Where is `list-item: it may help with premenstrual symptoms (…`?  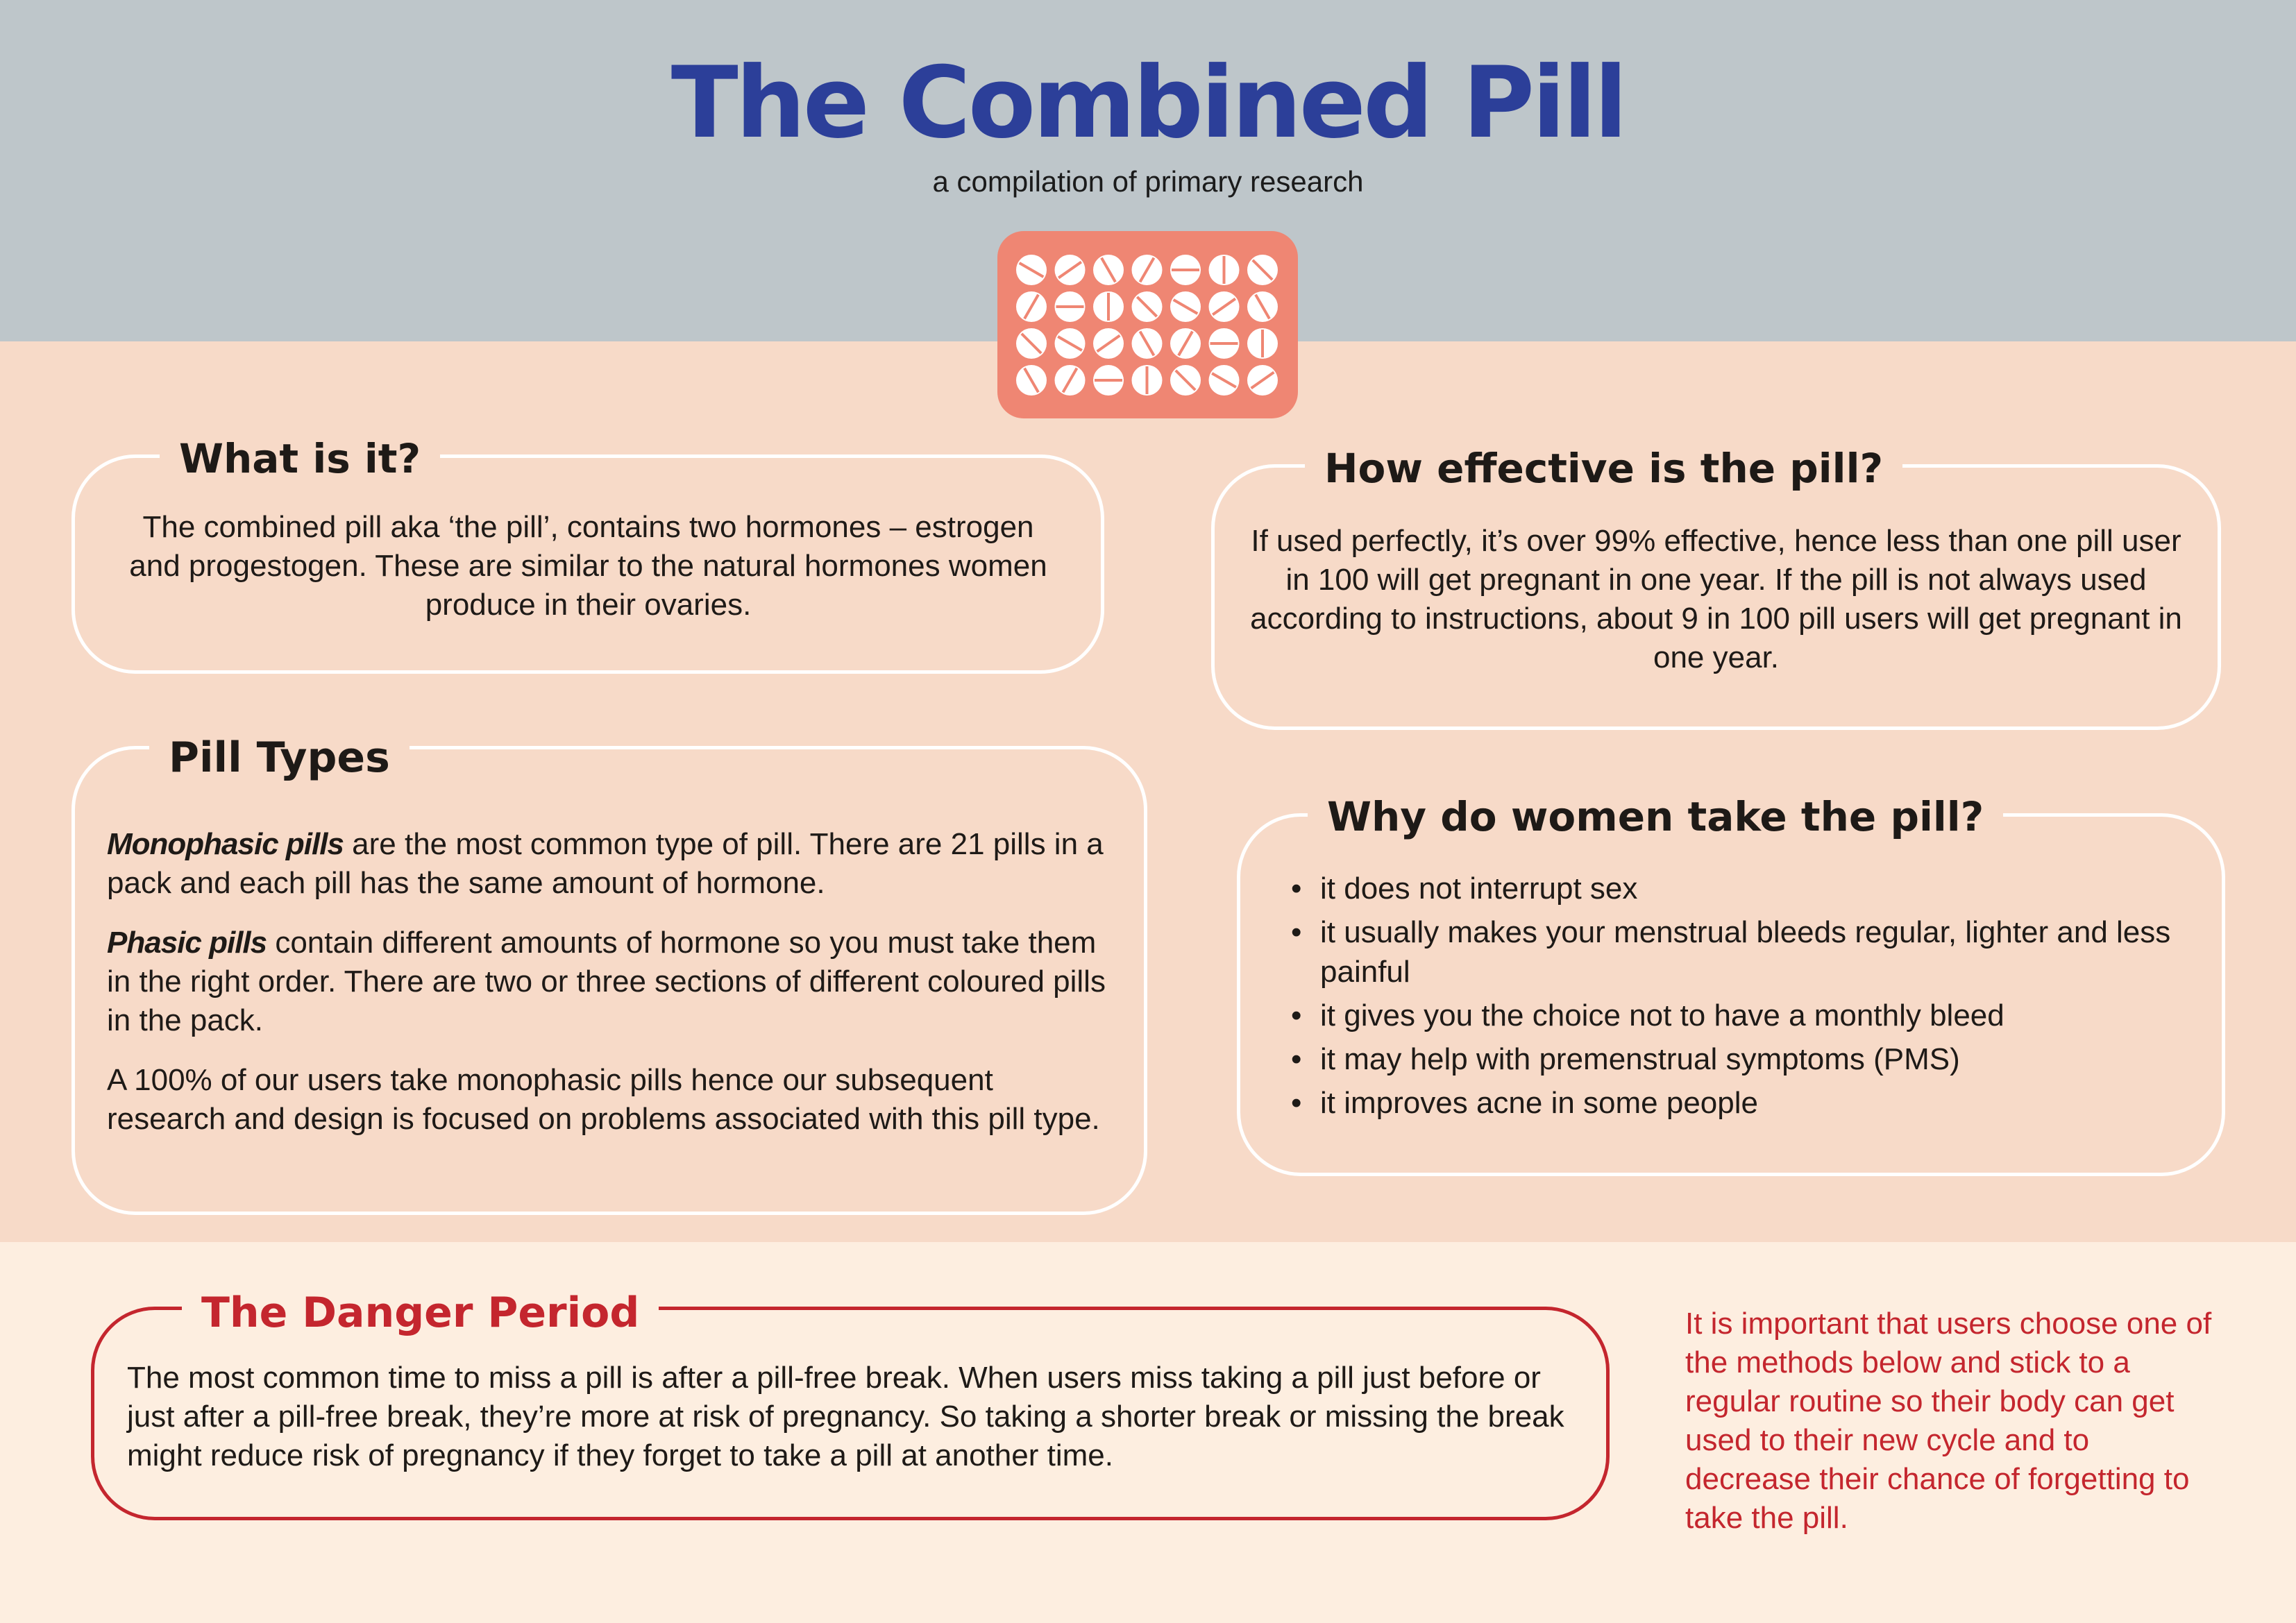 list-item: it may help with premenstrual symptoms (… is located at coordinates (1735, 1059).